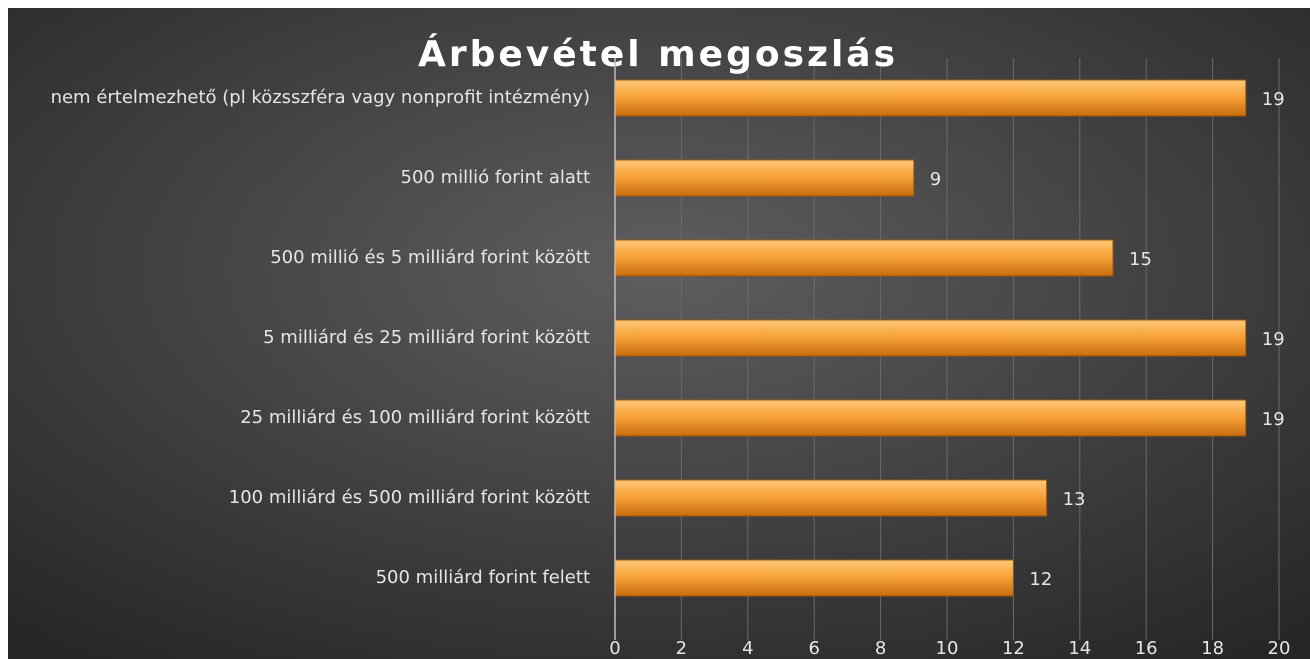 The width and height of the screenshot is (1310, 659). Describe the element at coordinates (1146, 648) in the screenshot. I see `x-tick-label: 16` at that location.